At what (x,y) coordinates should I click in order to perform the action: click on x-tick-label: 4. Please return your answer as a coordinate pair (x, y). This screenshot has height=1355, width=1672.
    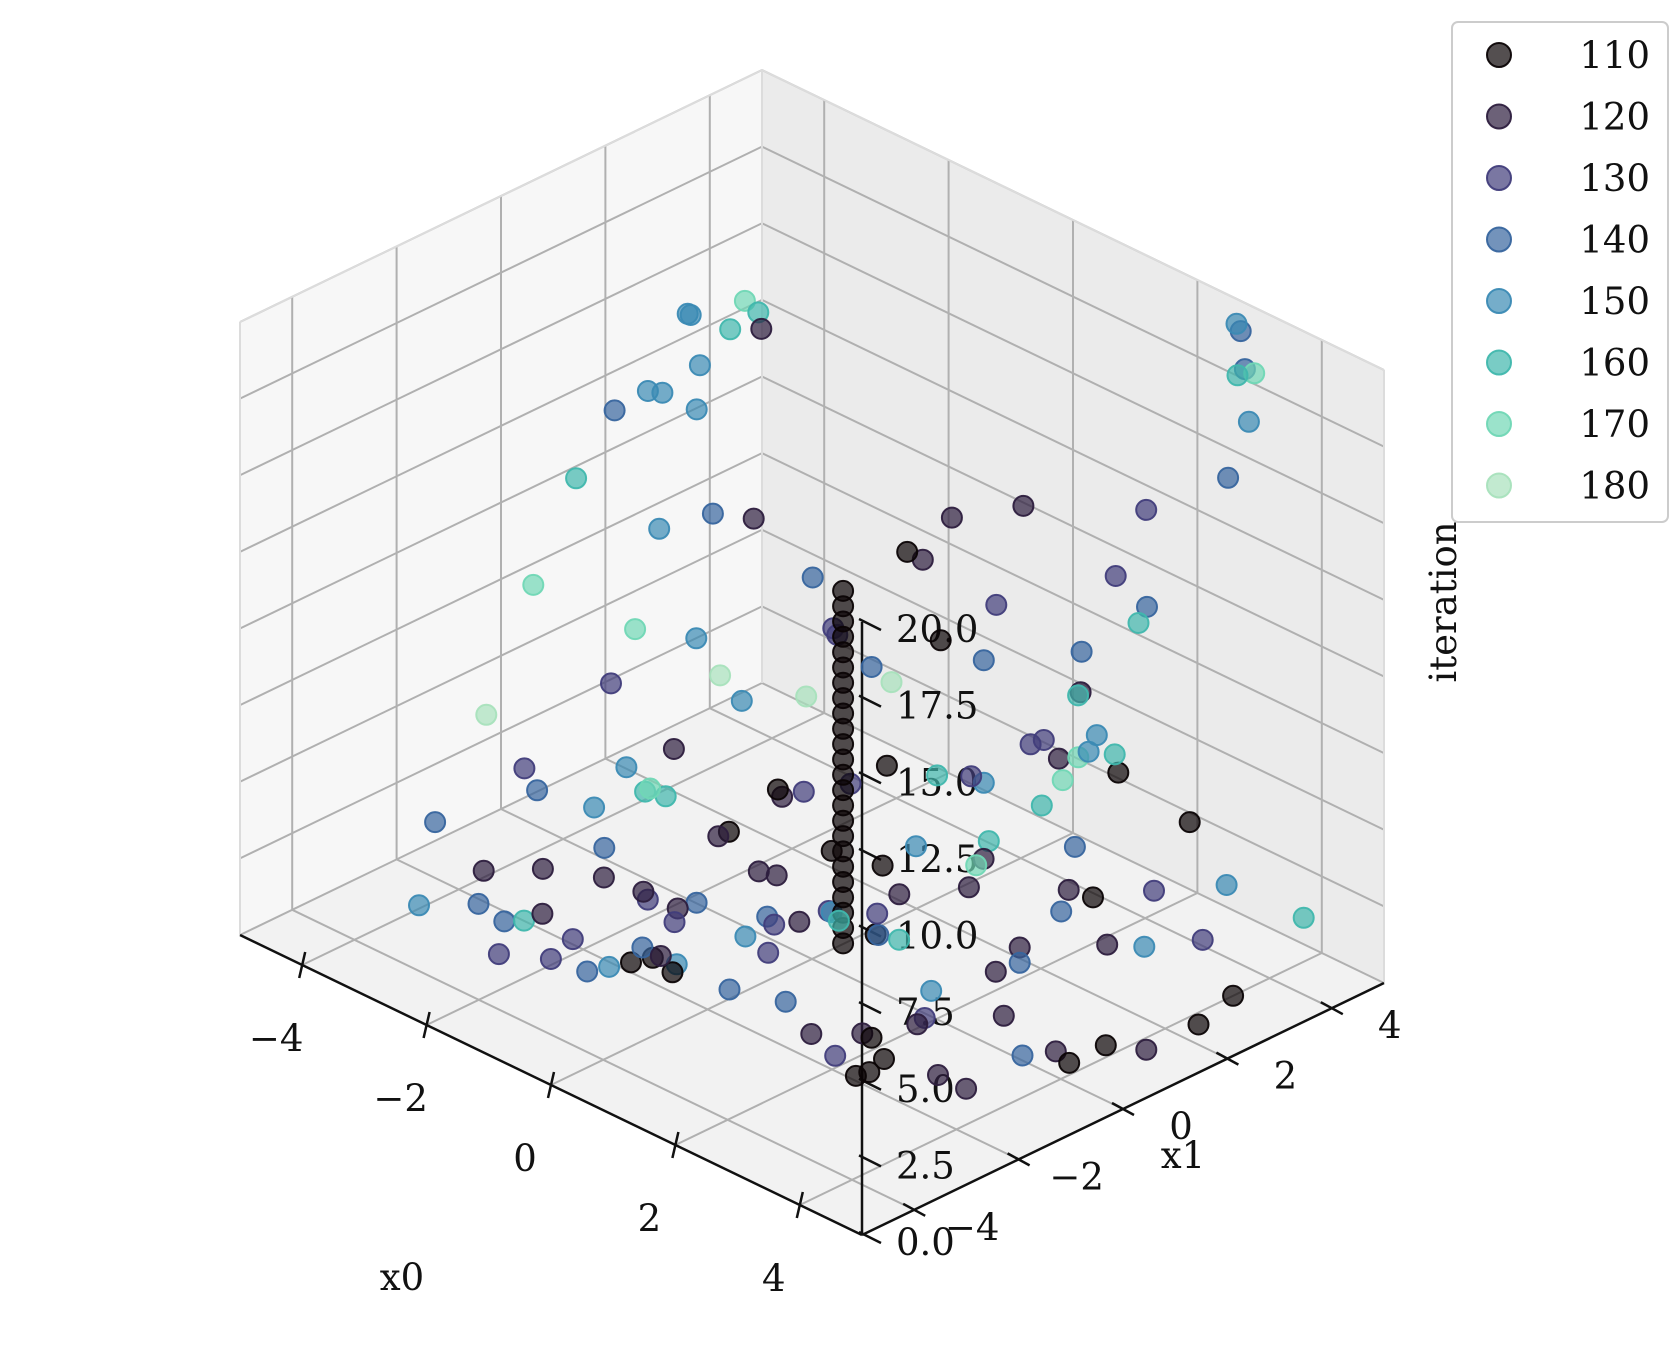
    Looking at the image, I should click on (774, 1278).